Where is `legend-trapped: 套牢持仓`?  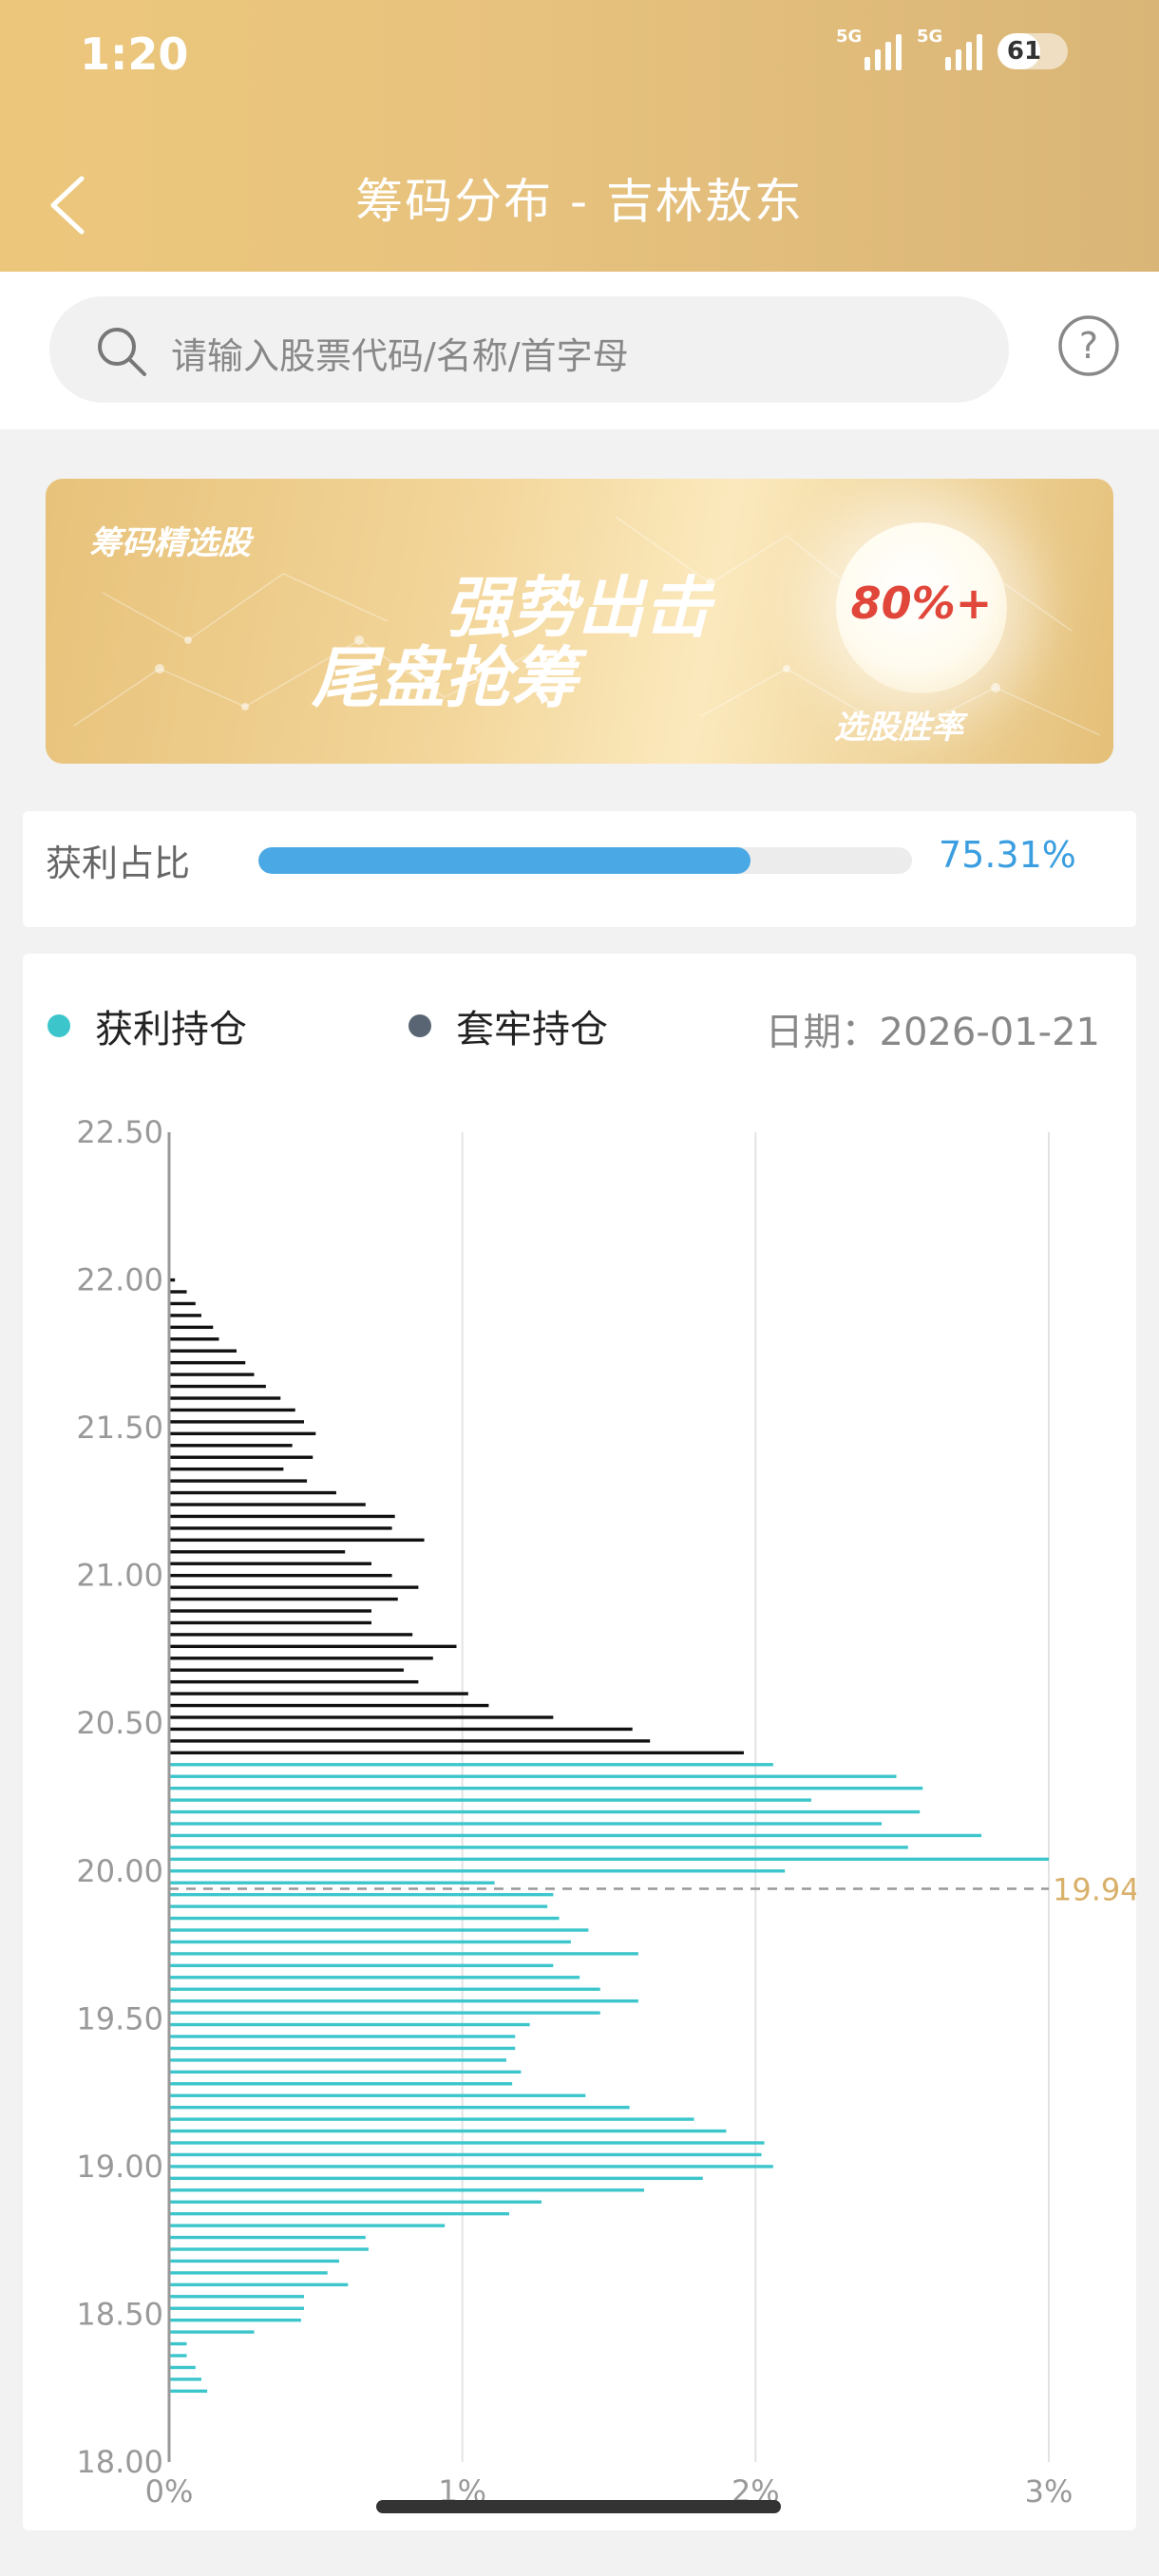 legend-trapped: 套牢持仓 is located at coordinates (508, 1025).